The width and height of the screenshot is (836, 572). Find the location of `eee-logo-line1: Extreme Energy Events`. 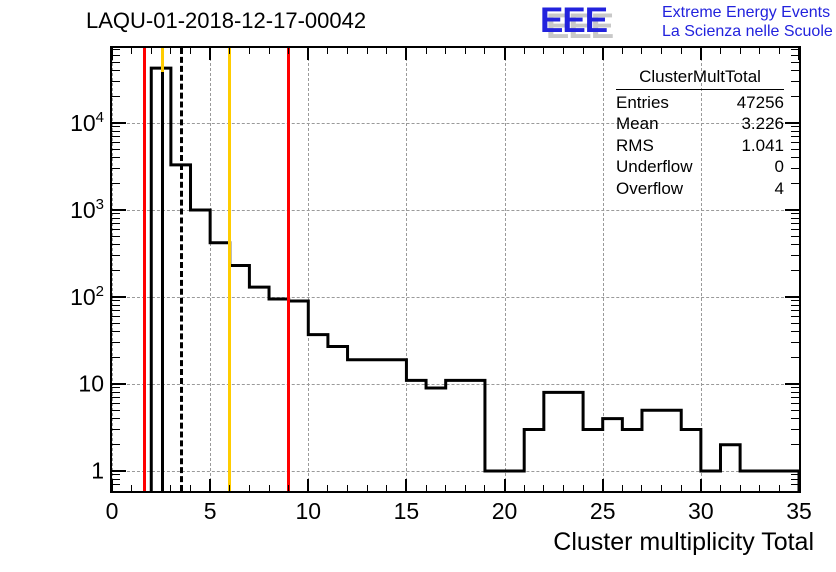

eee-logo-line1: Extreme Energy Events is located at coordinates (746, 12).